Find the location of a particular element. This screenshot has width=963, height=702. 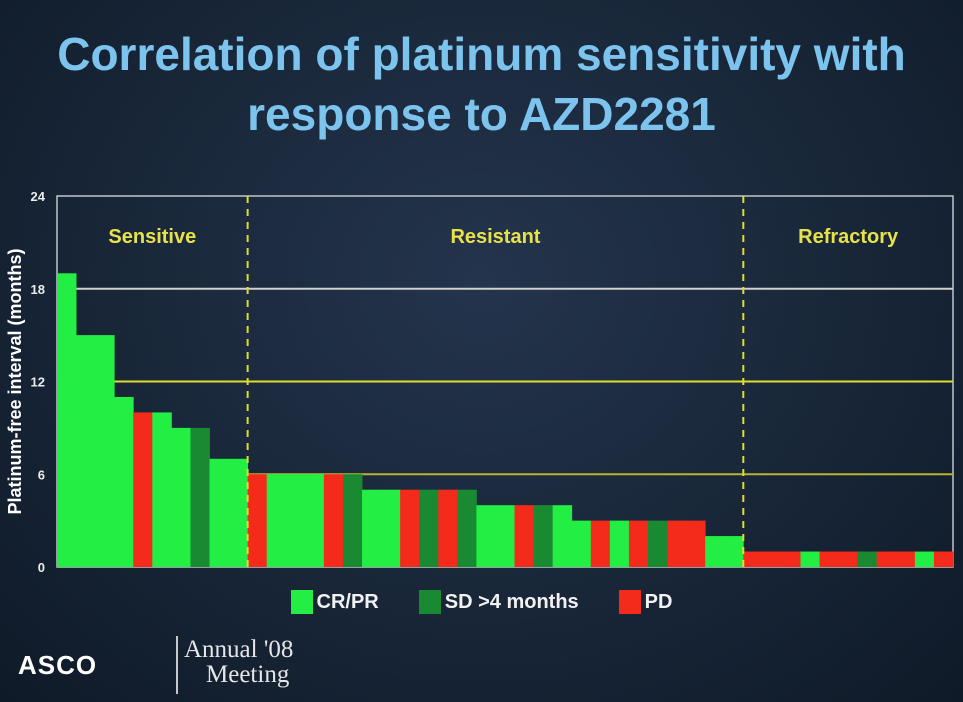

footer-divider is located at coordinates (177, 665).